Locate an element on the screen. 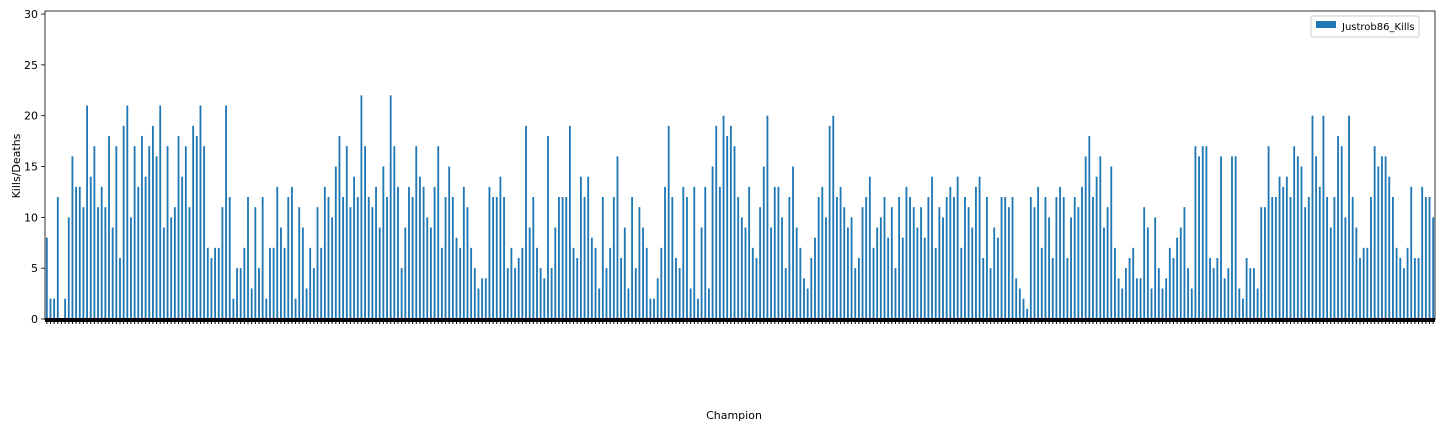 Image resolution: width=1440 pixels, height=432 pixels. legend-swatch is located at coordinates (1326, 24).